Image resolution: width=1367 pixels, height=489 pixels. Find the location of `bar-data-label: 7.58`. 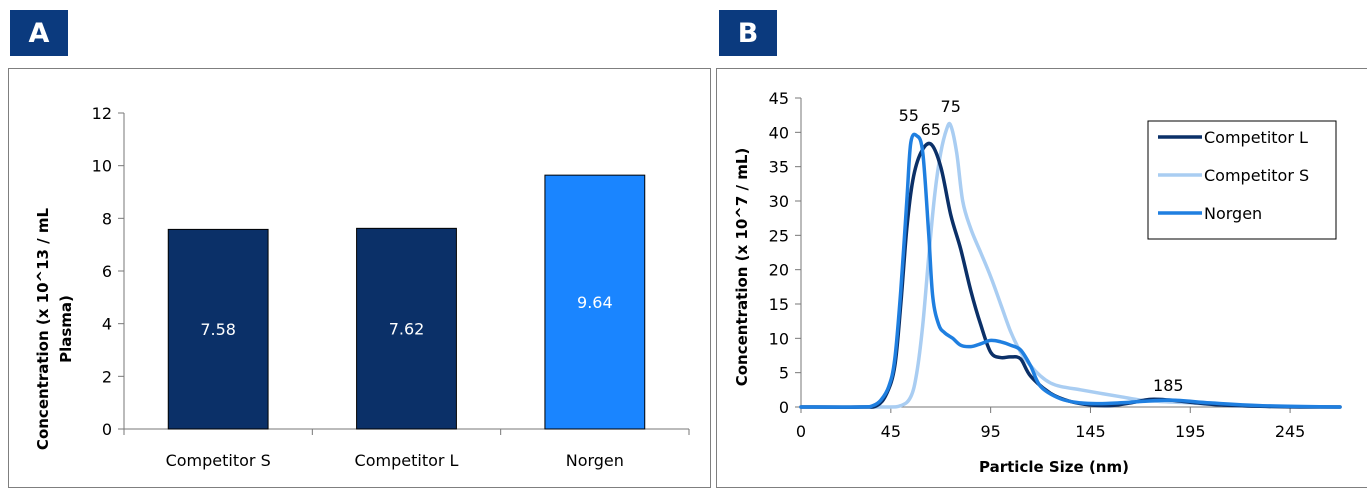

bar-data-label: 7.58 is located at coordinates (218, 329).